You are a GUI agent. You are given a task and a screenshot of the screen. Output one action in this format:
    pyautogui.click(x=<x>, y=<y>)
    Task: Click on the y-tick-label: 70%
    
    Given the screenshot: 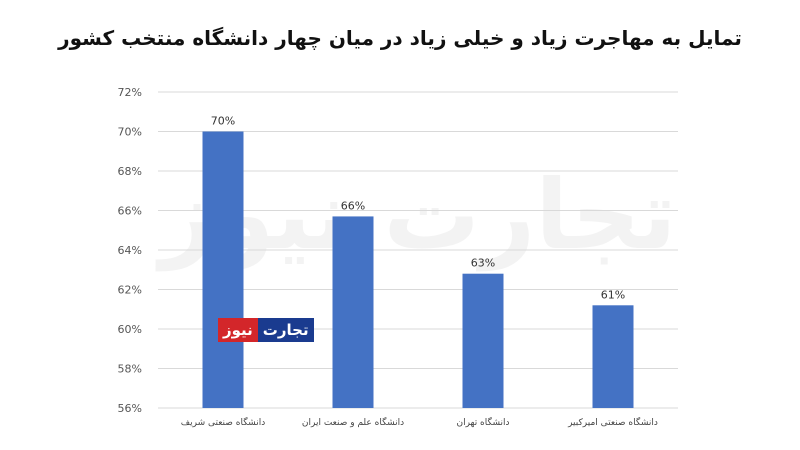 What is the action you would take?
    pyautogui.click(x=130, y=132)
    